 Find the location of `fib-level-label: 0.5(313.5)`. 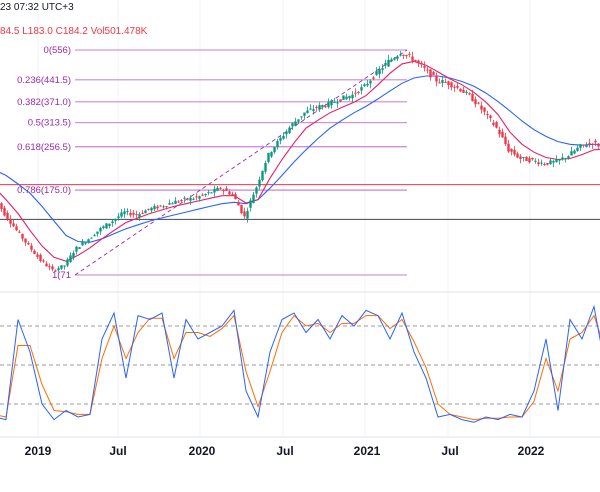

fib-level-label: 0.5(313.5) is located at coordinates (49, 123).